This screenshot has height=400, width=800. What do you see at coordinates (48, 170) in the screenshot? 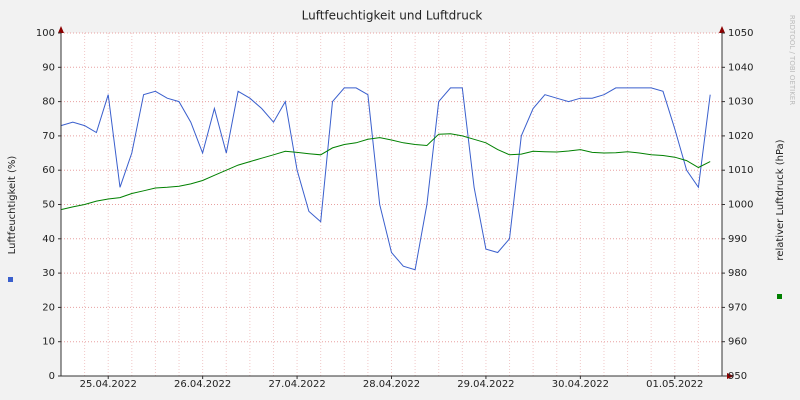
I see `y-tick-label: 60` at bounding box center [48, 170].